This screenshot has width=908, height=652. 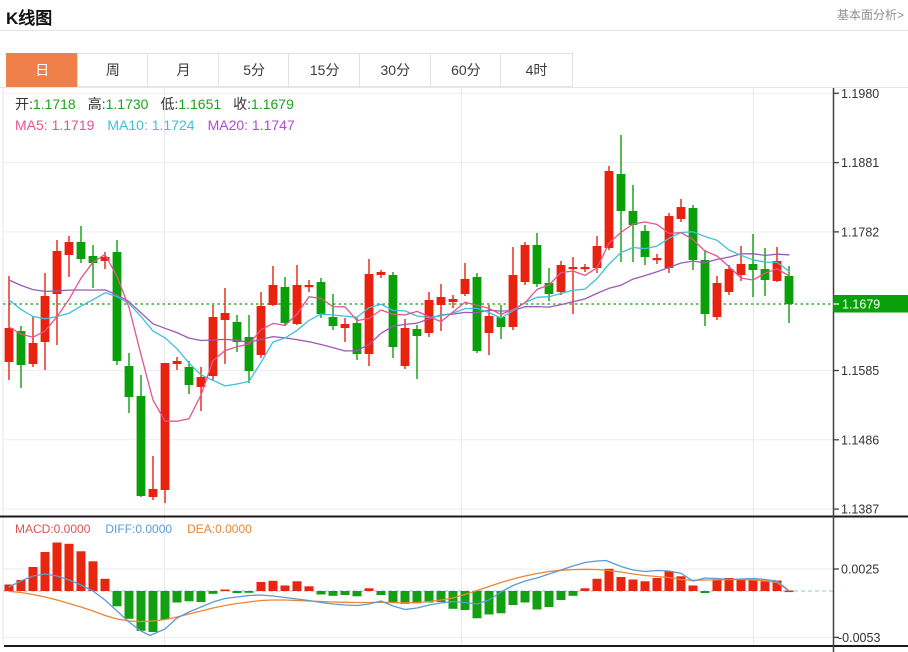 I want to click on svg-text: 0.0025, so click(x=860, y=570).